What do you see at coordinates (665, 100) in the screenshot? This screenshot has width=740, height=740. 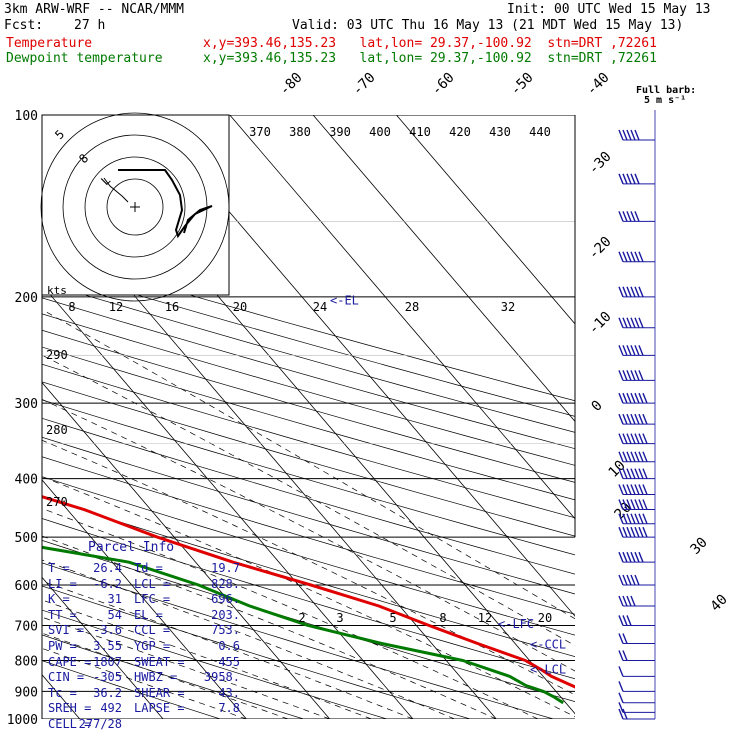 I see `barb-legend-units: 5 m s⁻¹` at bounding box center [665, 100].